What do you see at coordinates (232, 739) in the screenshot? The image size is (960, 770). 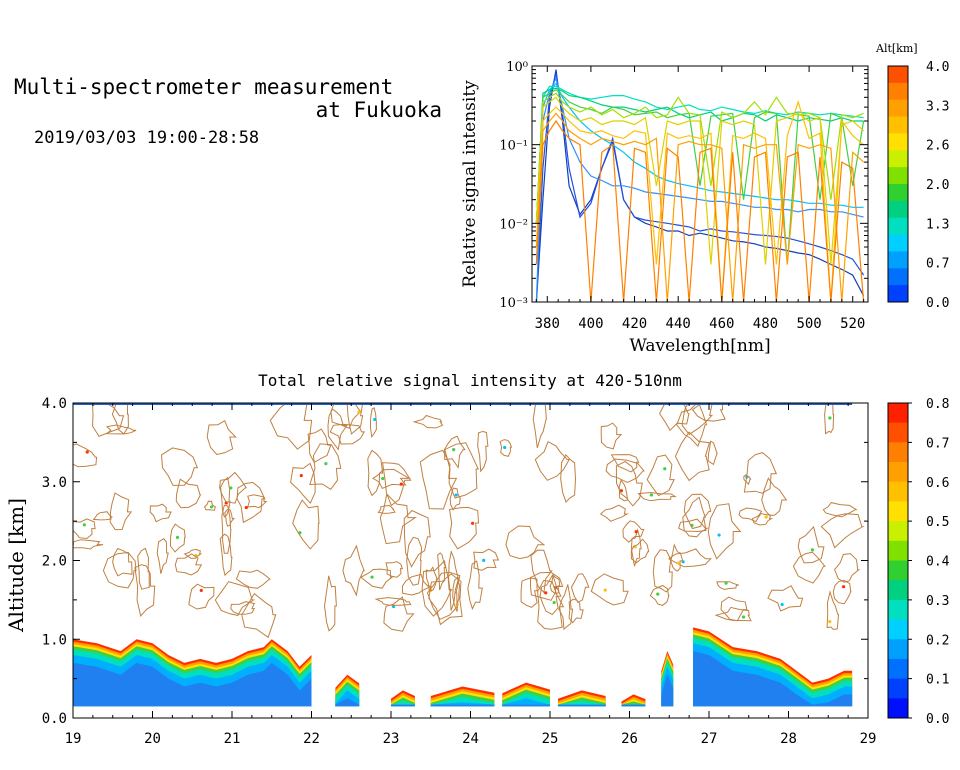 I see `heatmap-x-tick-label: 21` at bounding box center [232, 739].